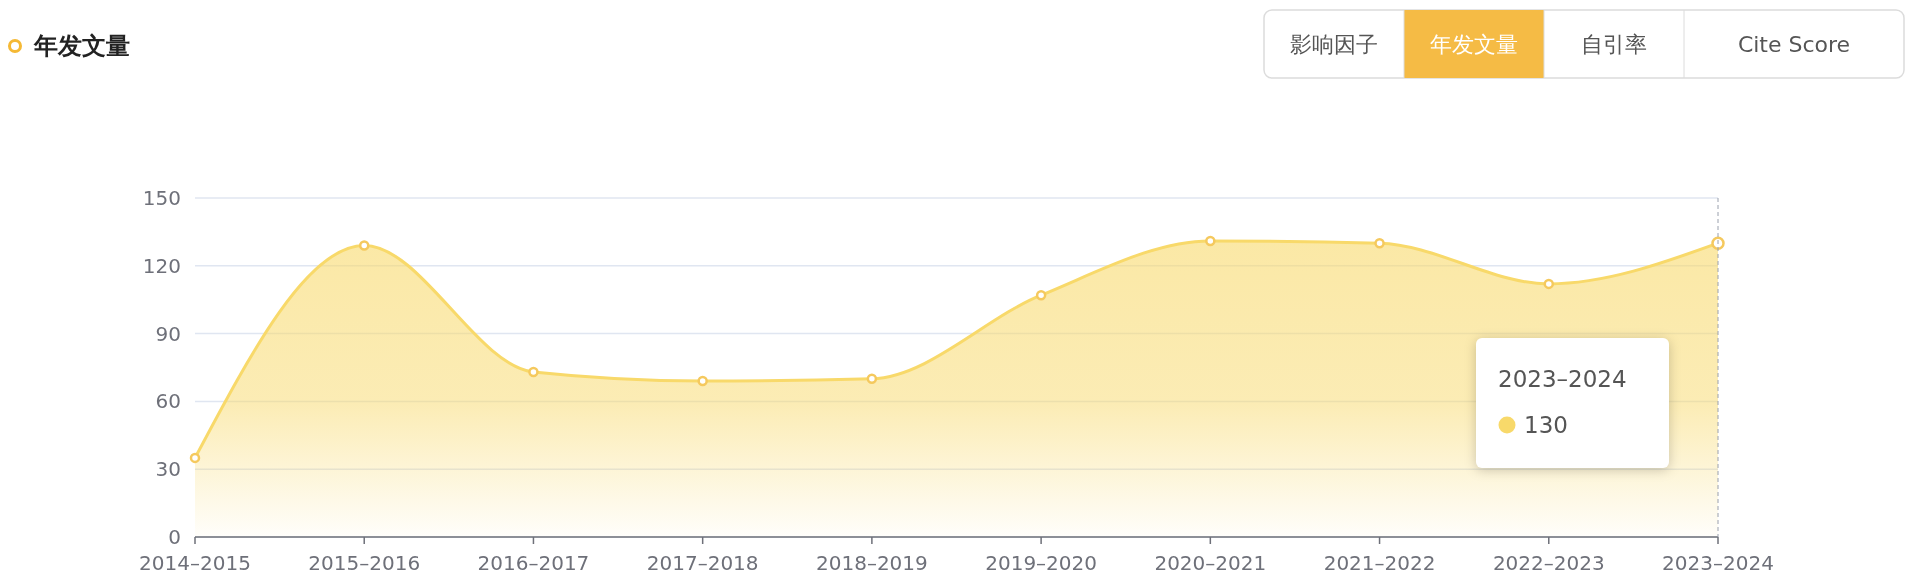 The width and height of the screenshot is (1920, 582). I want to click on annotation: 130, so click(1546, 425).